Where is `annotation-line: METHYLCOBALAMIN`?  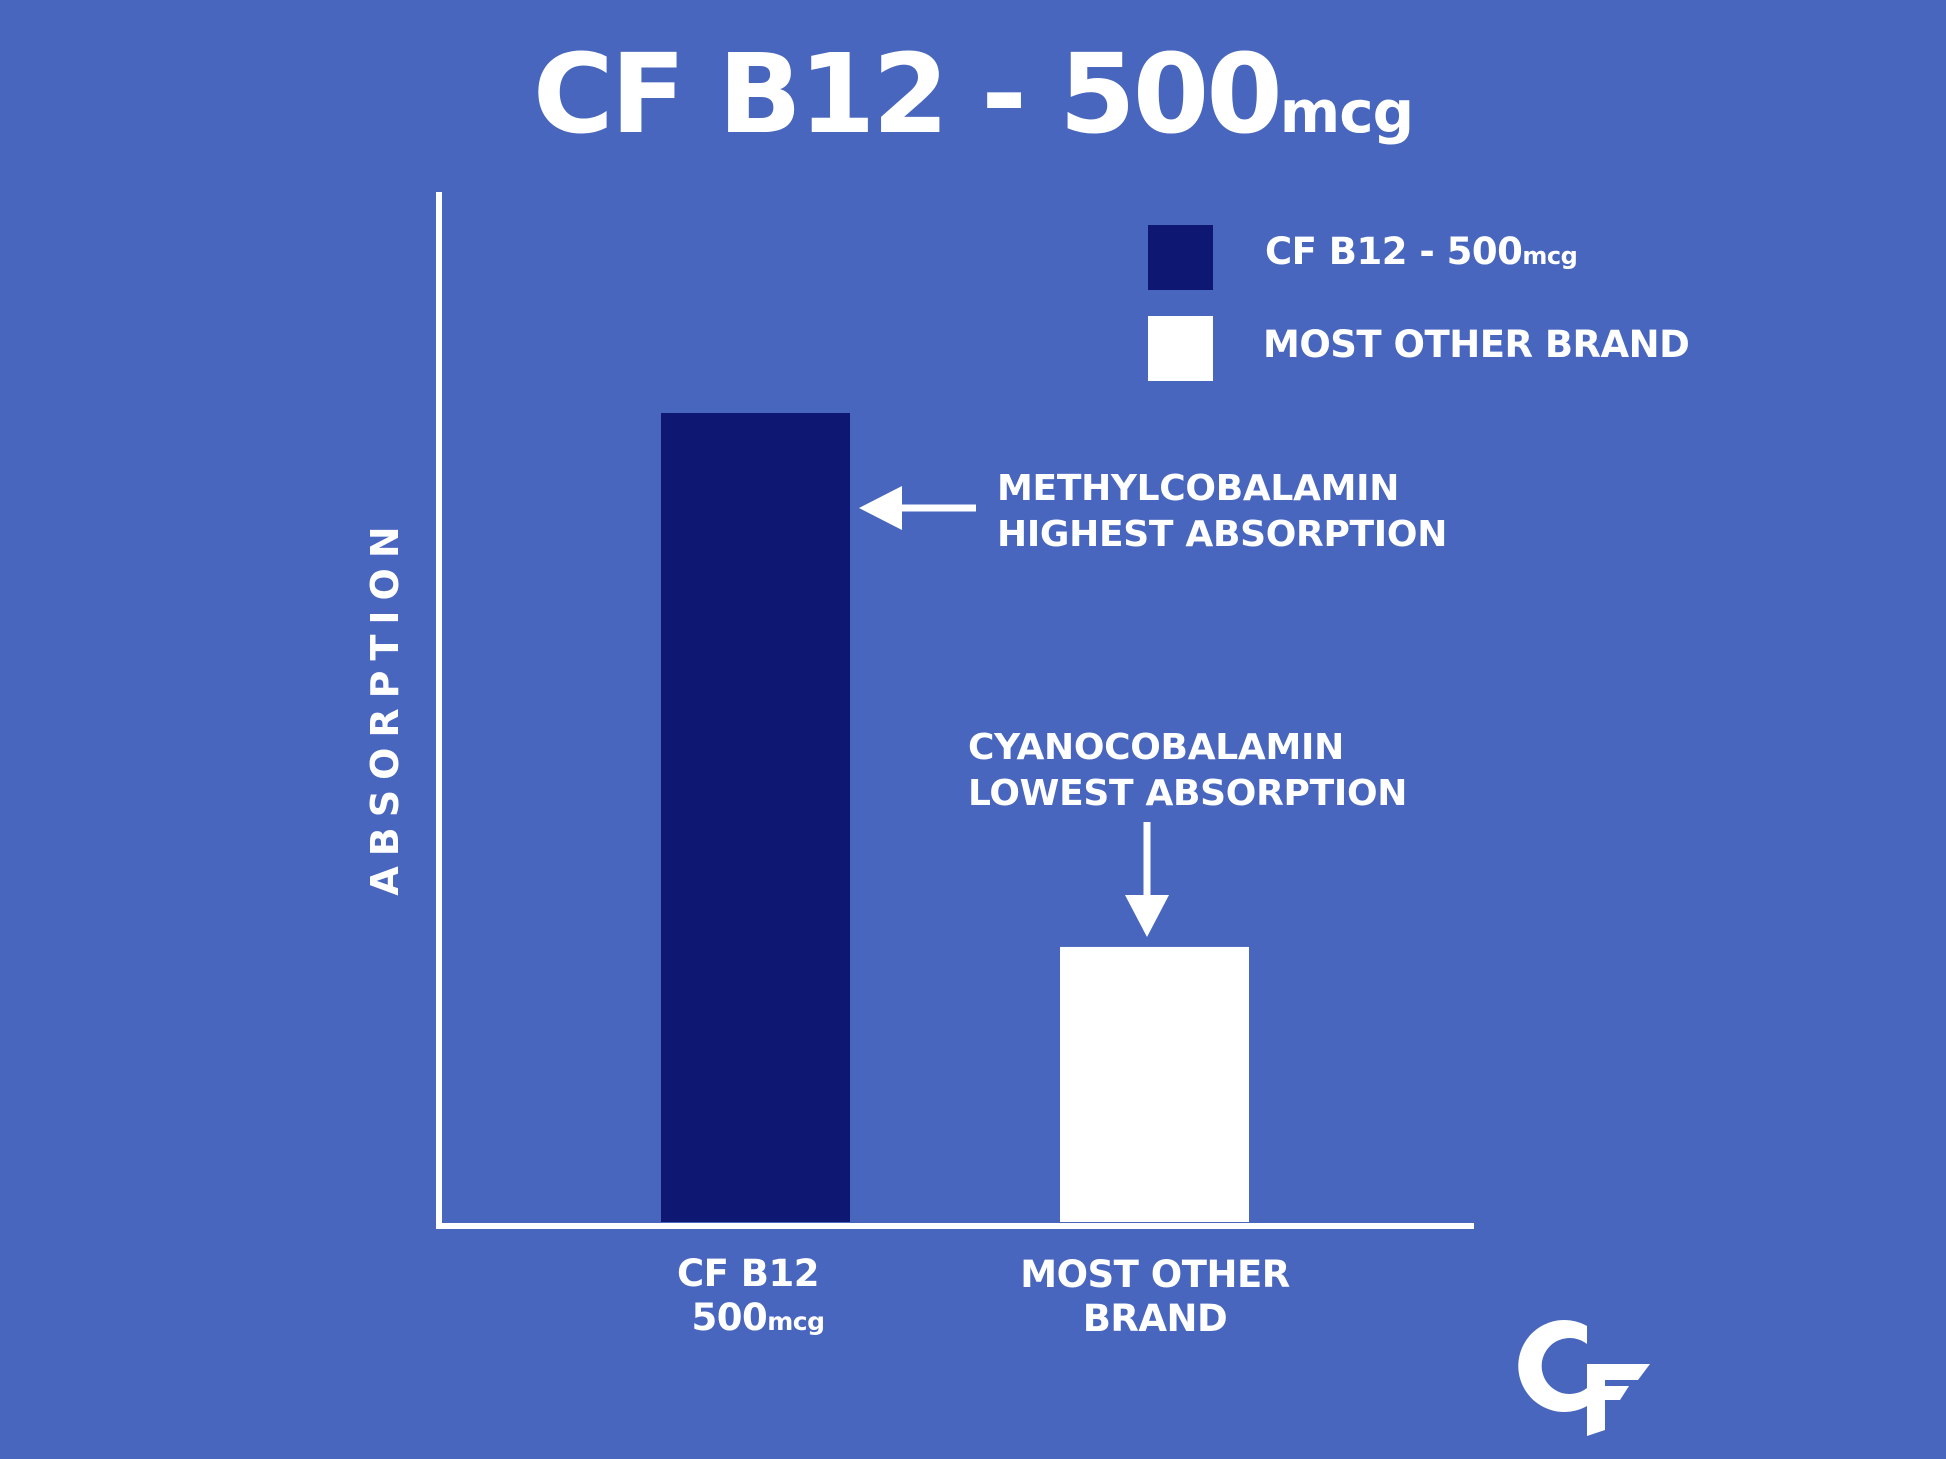
annotation-line: METHYLCOBALAMIN is located at coordinates (1198, 488).